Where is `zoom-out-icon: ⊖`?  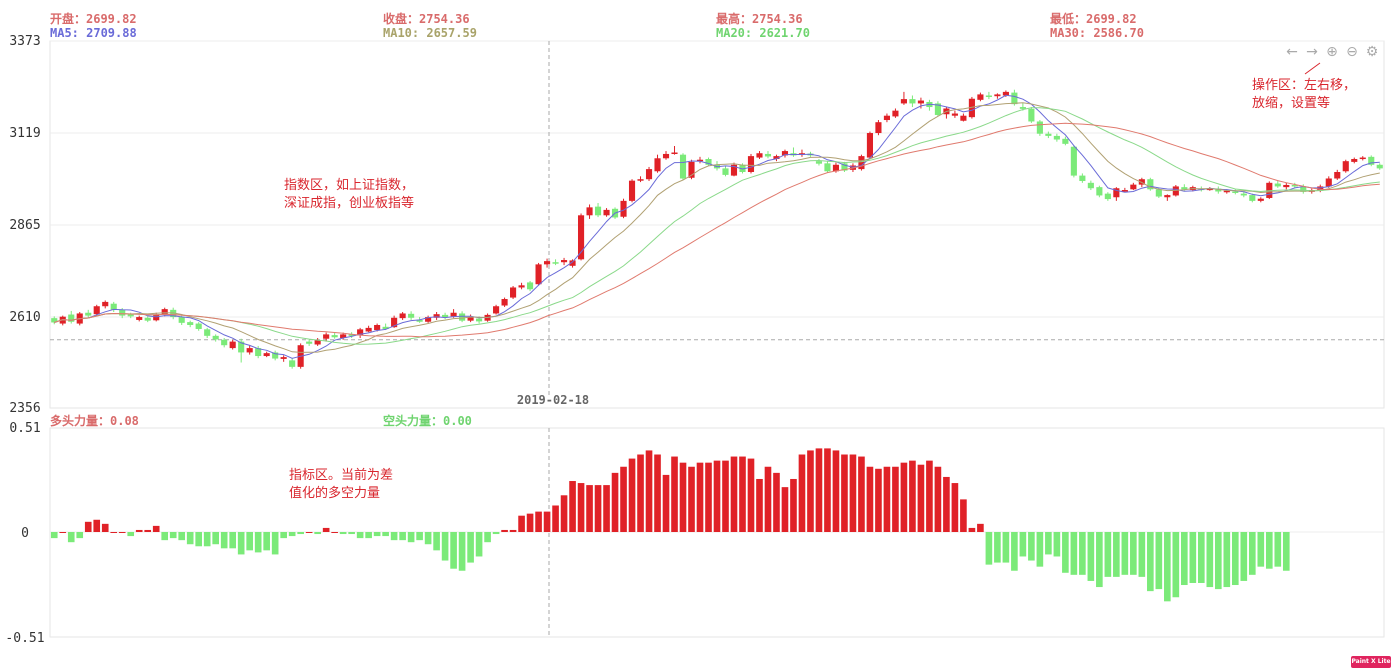 zoom-out-icon: ⊖ is located at coordinates (1352, 52).